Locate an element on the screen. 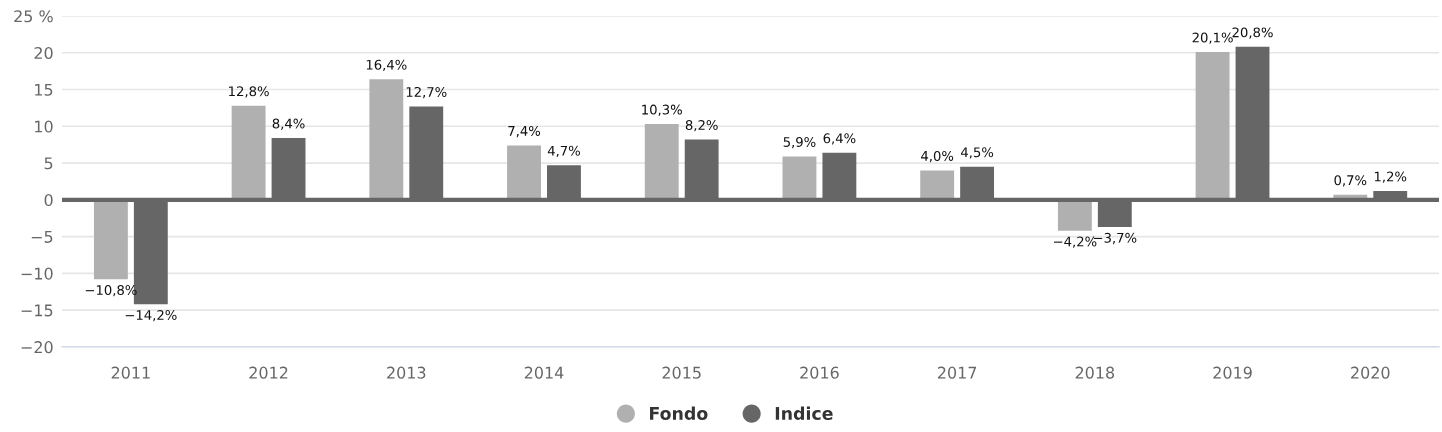 This screenshot has height=432, width=1442. data-label: 4,7% is located at coordinates (563, 151).